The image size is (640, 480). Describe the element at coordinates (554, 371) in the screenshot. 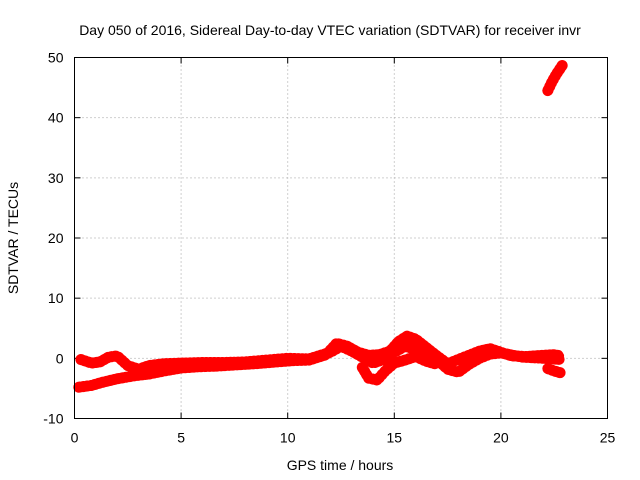

I see `series-trace-d-markers` at that location.